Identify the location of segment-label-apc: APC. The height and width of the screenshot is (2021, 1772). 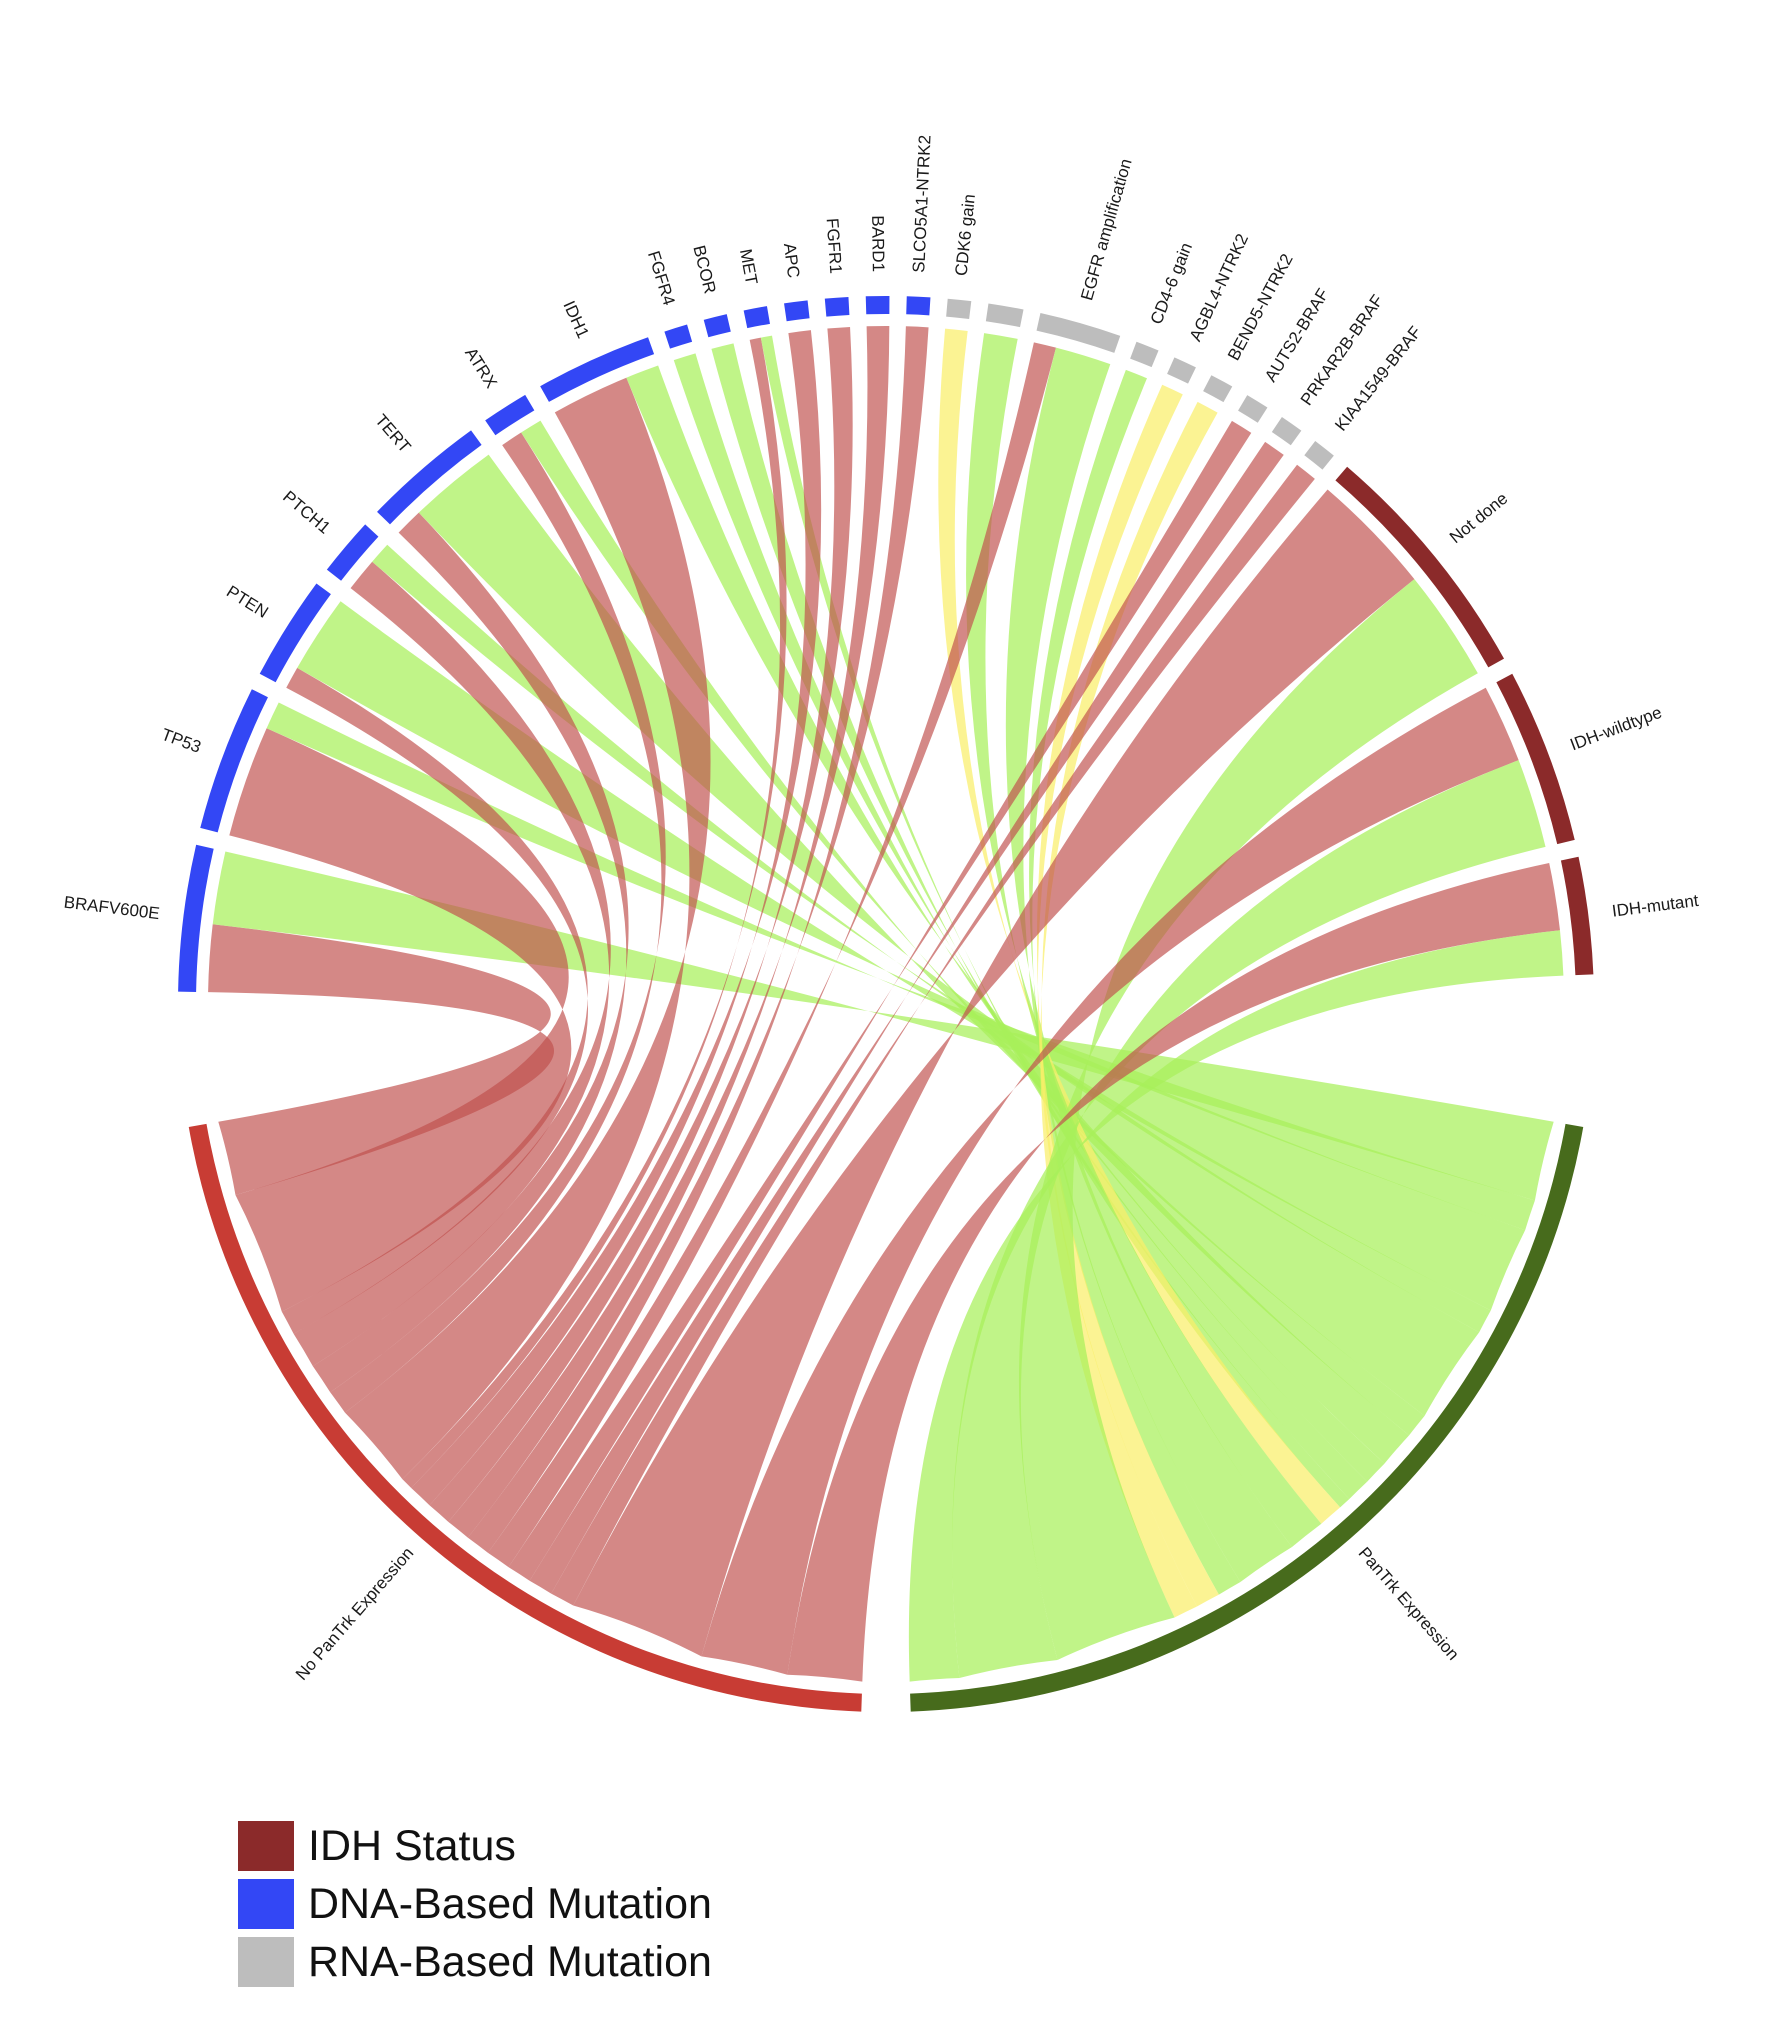
(791, 260).